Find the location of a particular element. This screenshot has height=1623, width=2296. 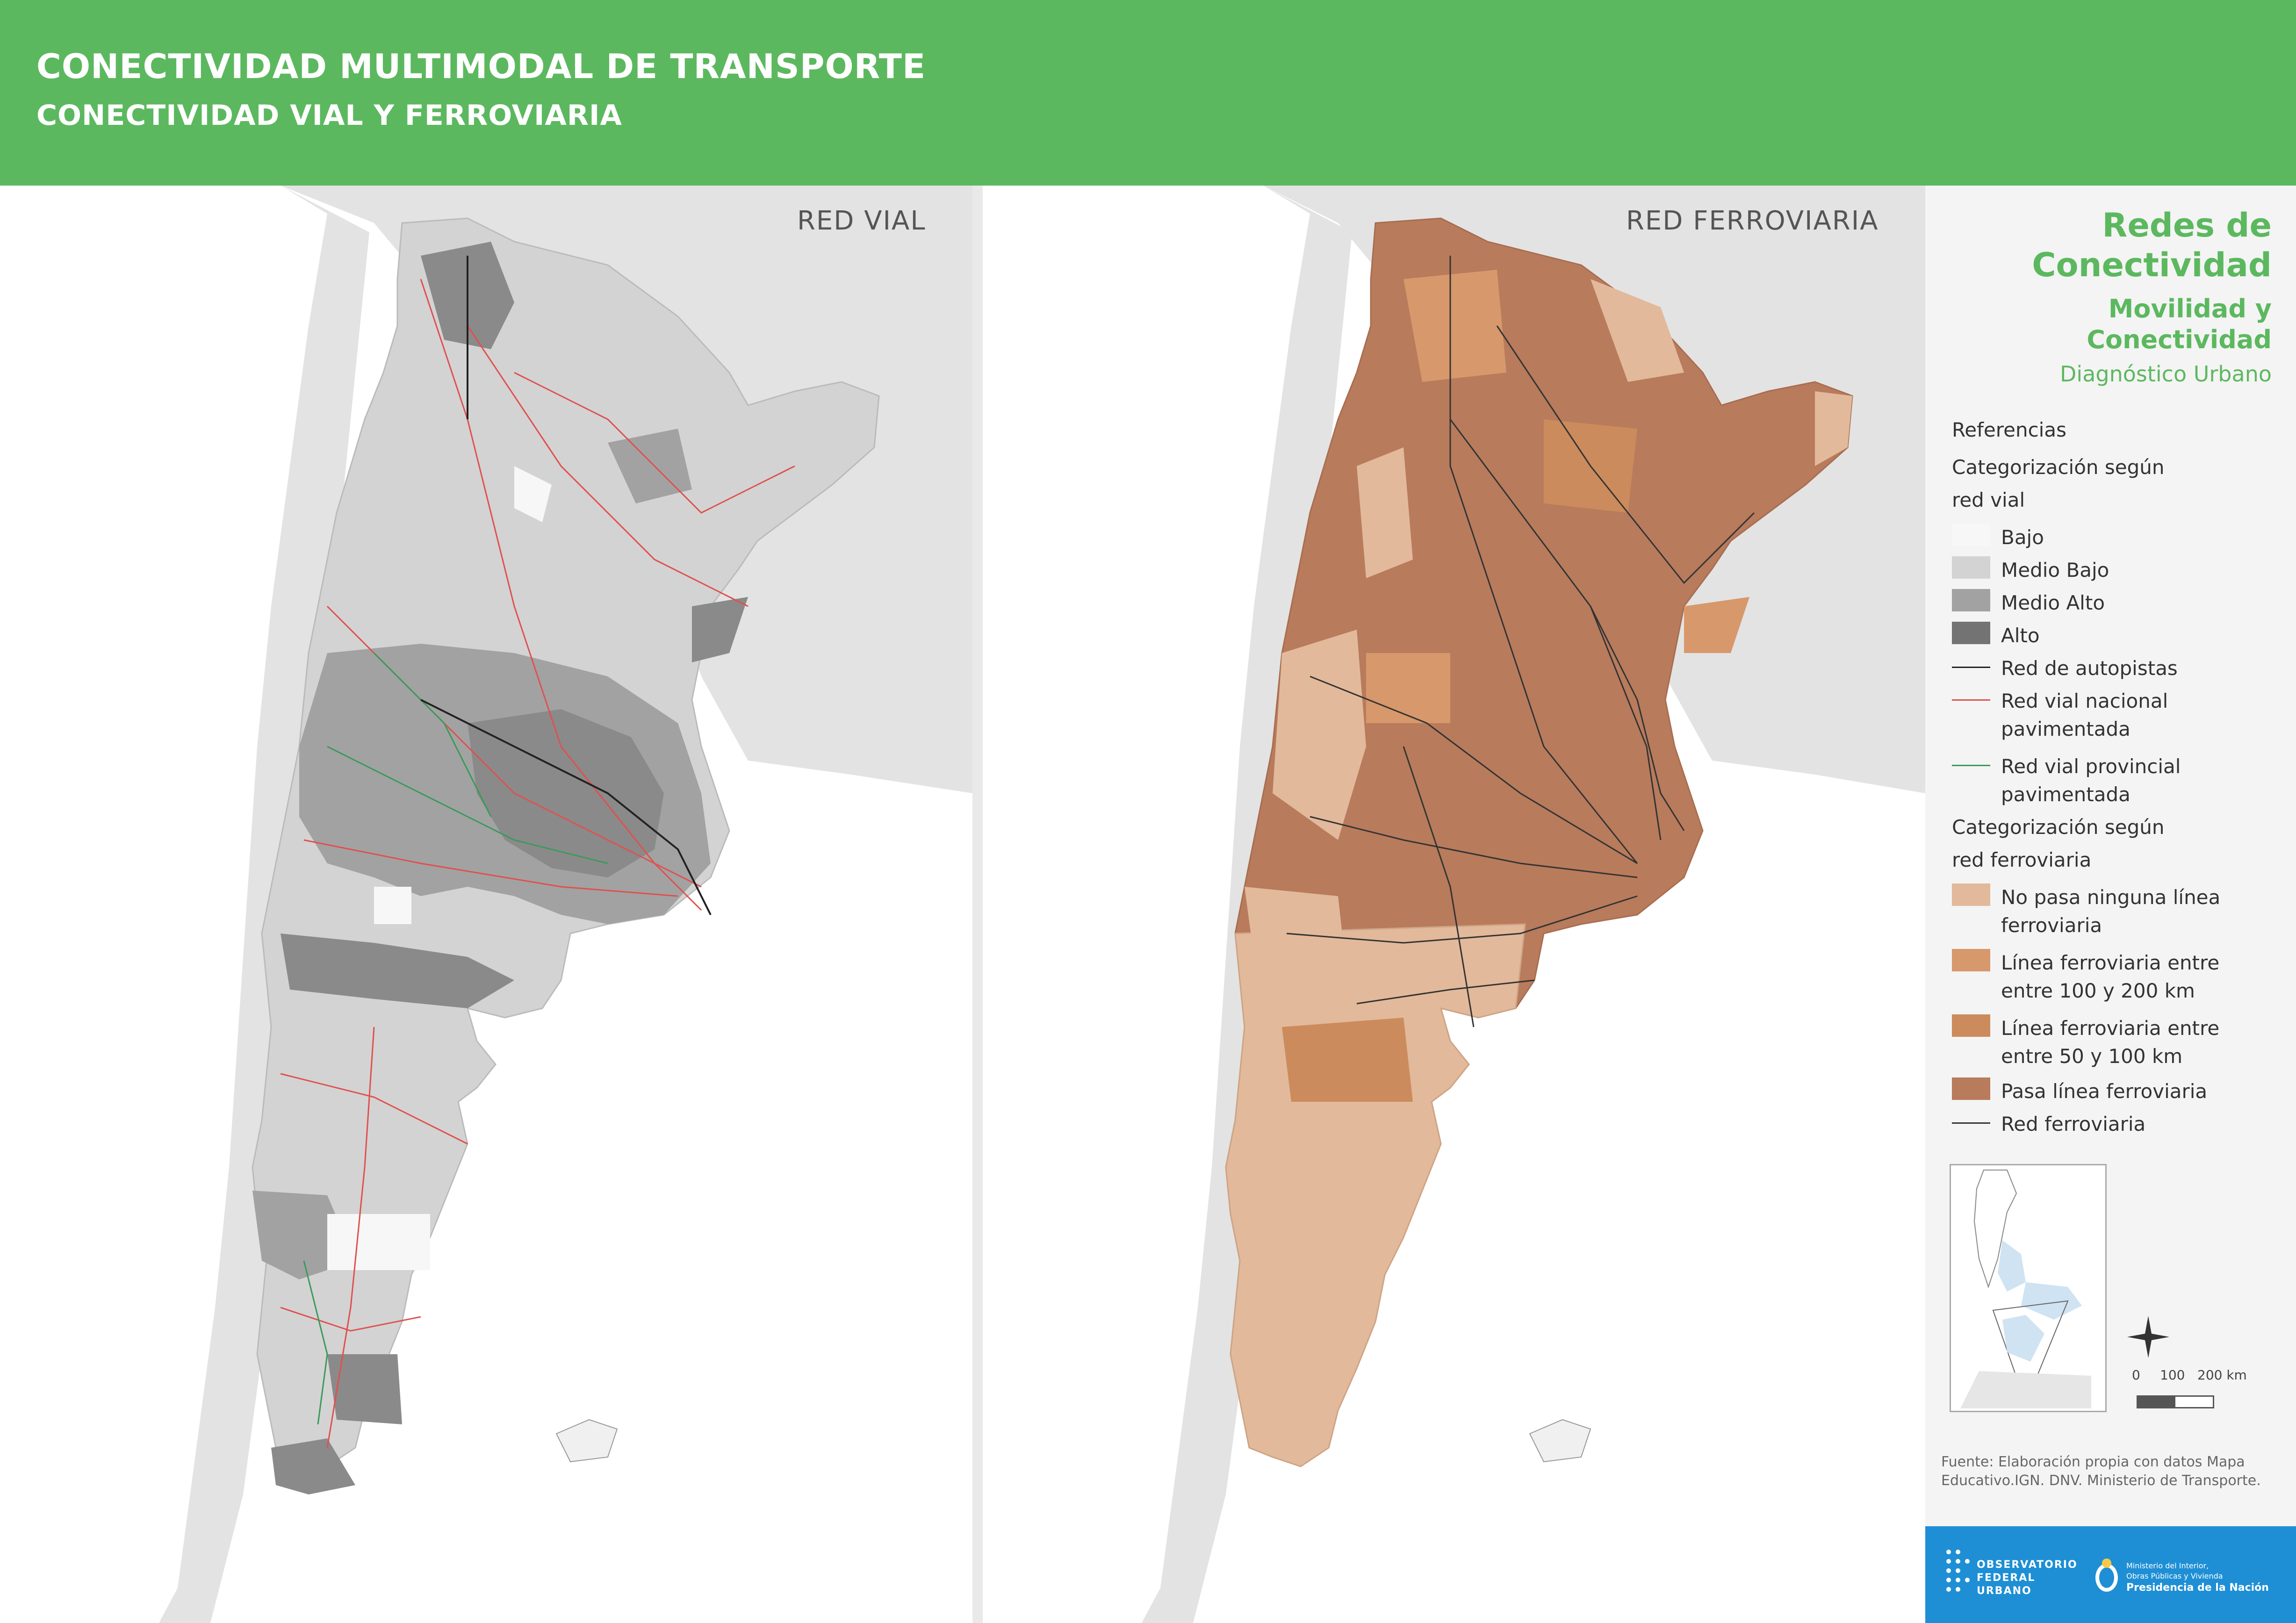

sidebar-subtitle-3: Diagnóstico Urbano is located at coordinates (2166, 374).